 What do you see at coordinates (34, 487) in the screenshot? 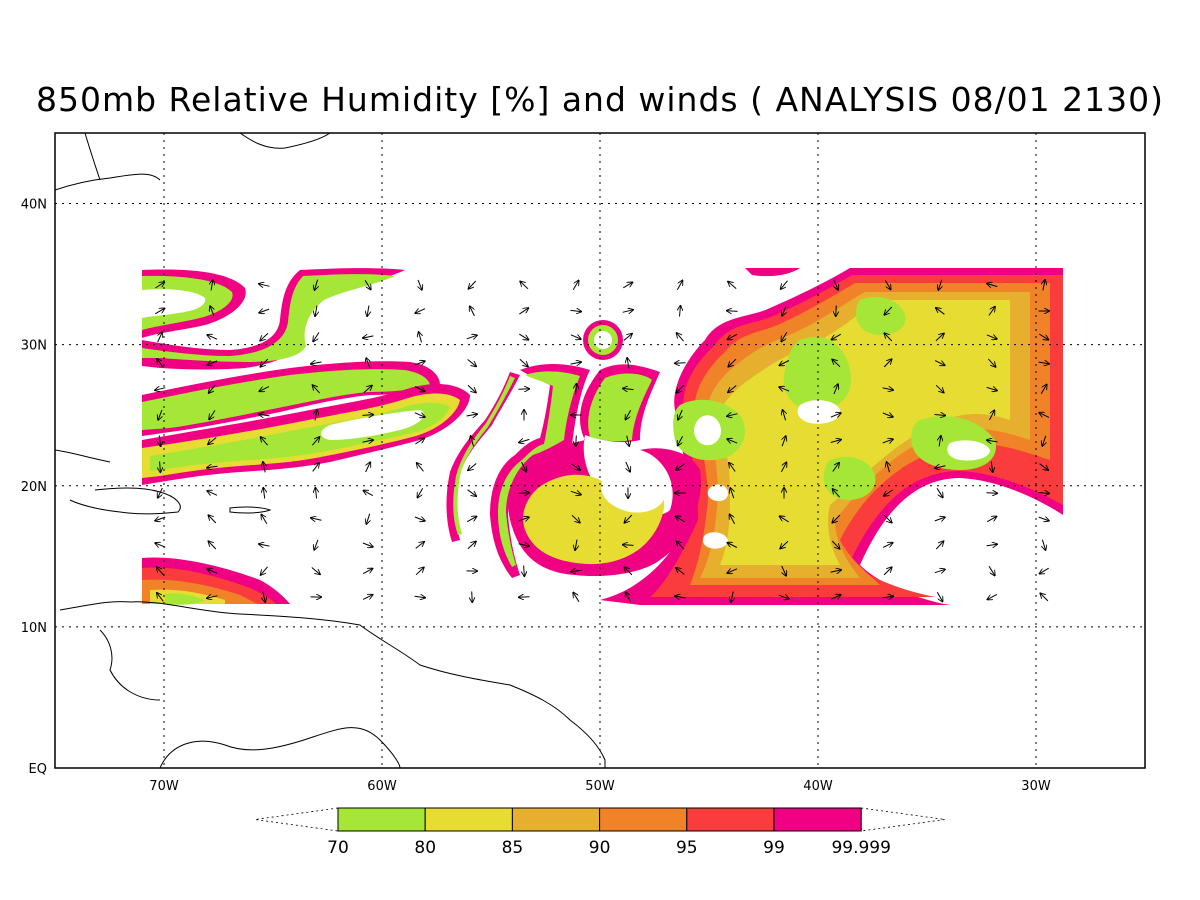
I see `lat-tick-label: 20N` at bounding box center [34, 487].